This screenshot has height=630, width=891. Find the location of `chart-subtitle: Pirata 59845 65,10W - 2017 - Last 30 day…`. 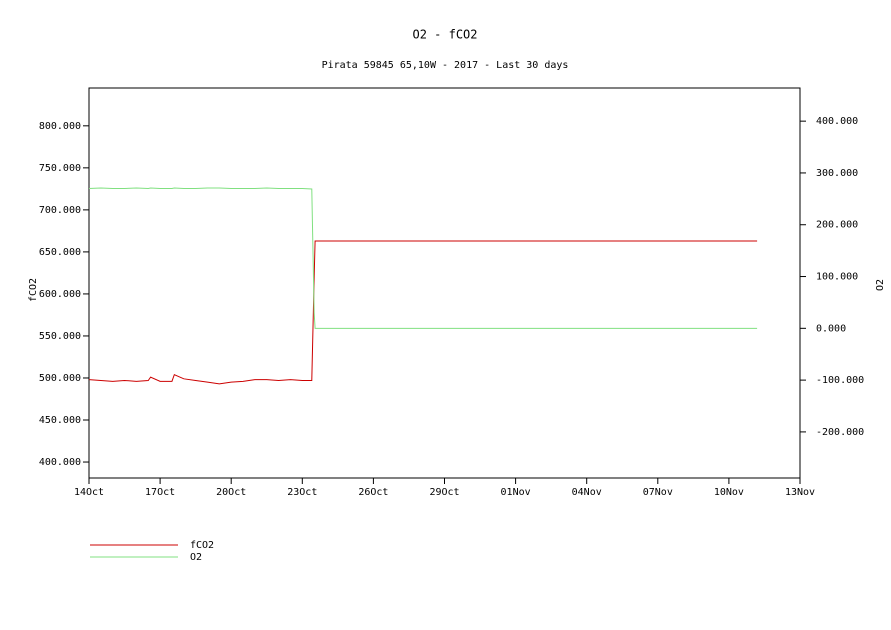

chart-subtitle: Pirata 59845 65,10W - 2017 - Last 30 day… is located at coordinates (445, 65).